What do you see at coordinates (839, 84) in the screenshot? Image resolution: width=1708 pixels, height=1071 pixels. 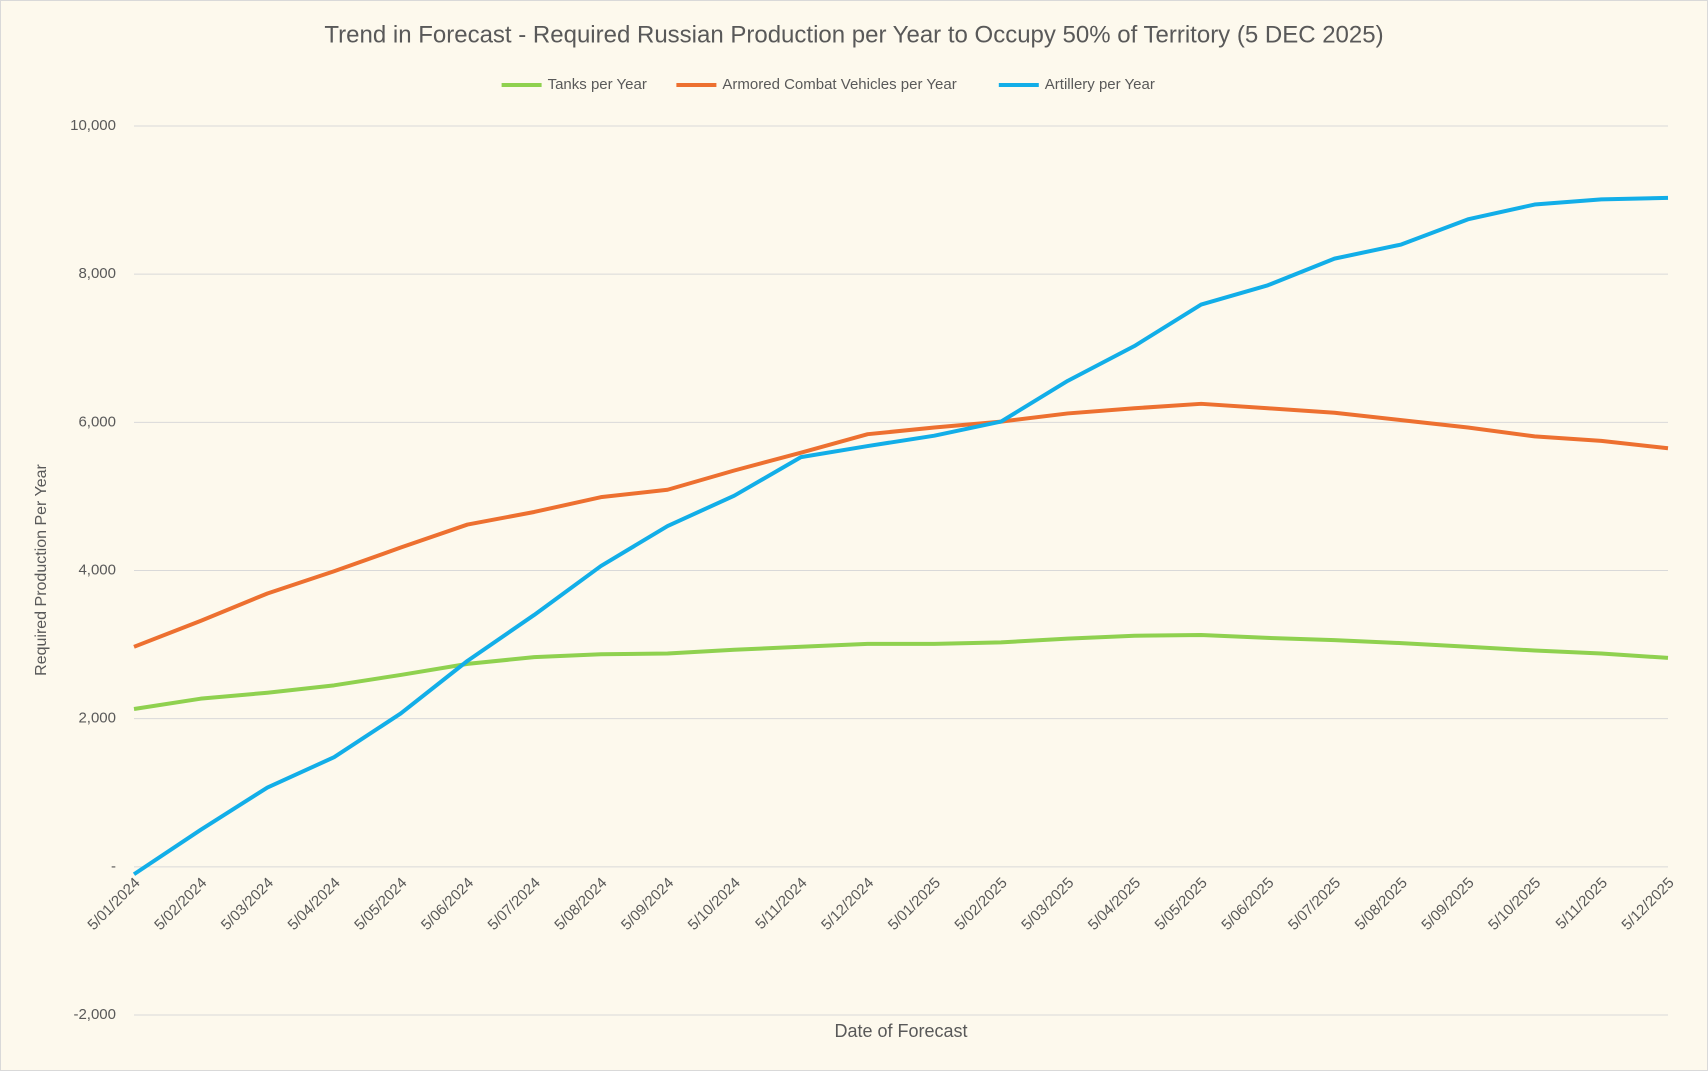 I see `legend-label: Armored Combat Vehicles per Year` at bounding box center [839, 84].